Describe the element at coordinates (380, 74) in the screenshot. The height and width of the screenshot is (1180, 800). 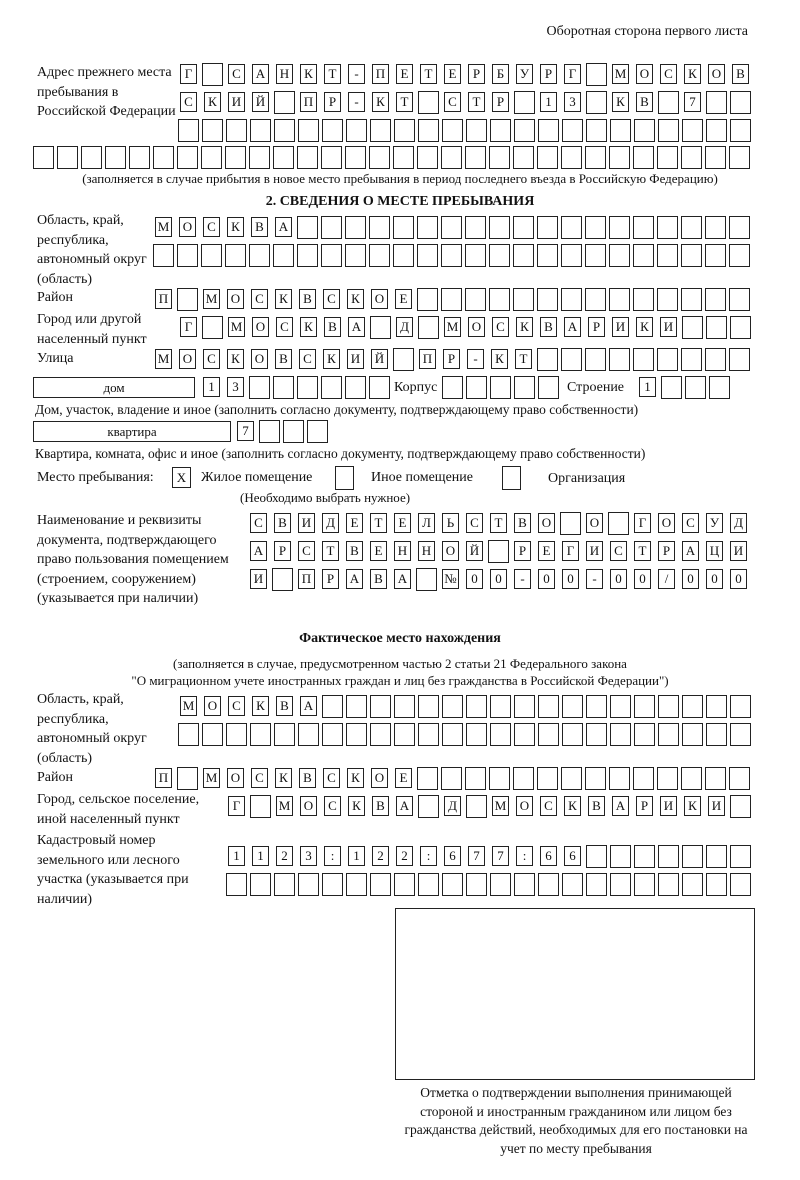
I see `char-cell: П` at that location.